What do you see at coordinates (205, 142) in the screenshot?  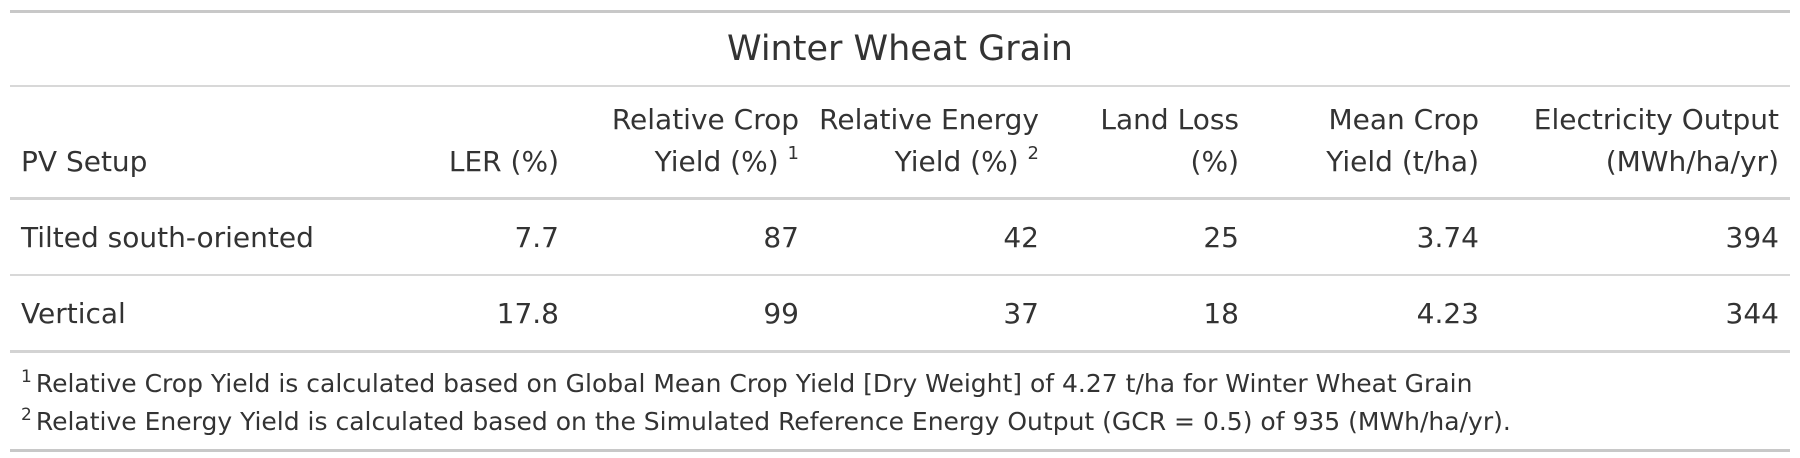 I see `header-pv-setup: PV Setup` at bounding box center [205, 142].